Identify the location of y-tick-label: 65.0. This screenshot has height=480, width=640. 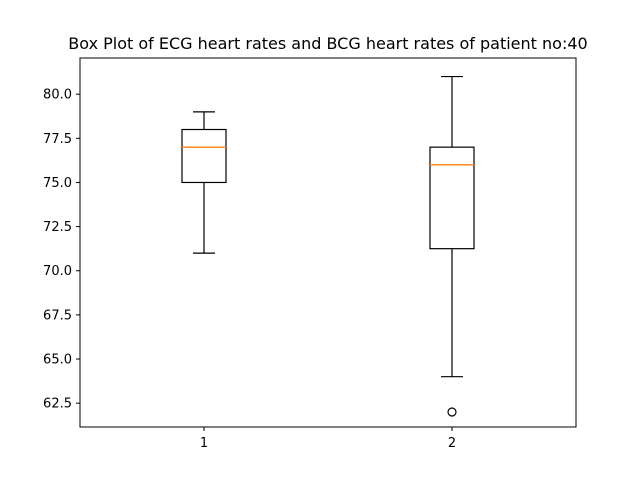
(57, 360).